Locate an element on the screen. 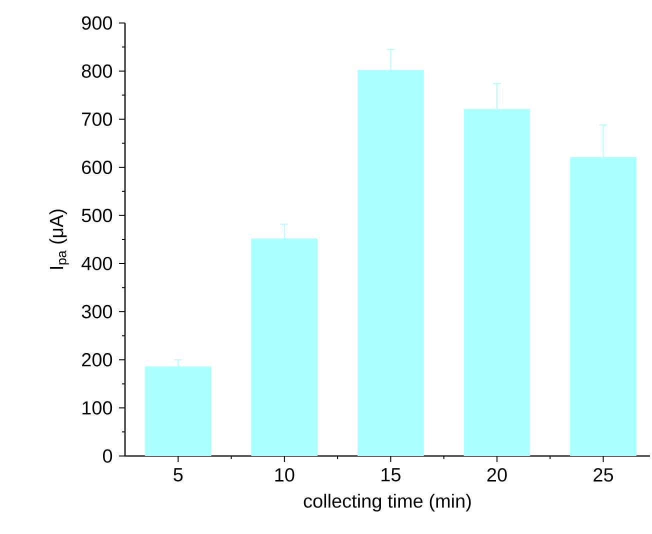  y-tick-label: 700 is located at coordinates (97, 119).